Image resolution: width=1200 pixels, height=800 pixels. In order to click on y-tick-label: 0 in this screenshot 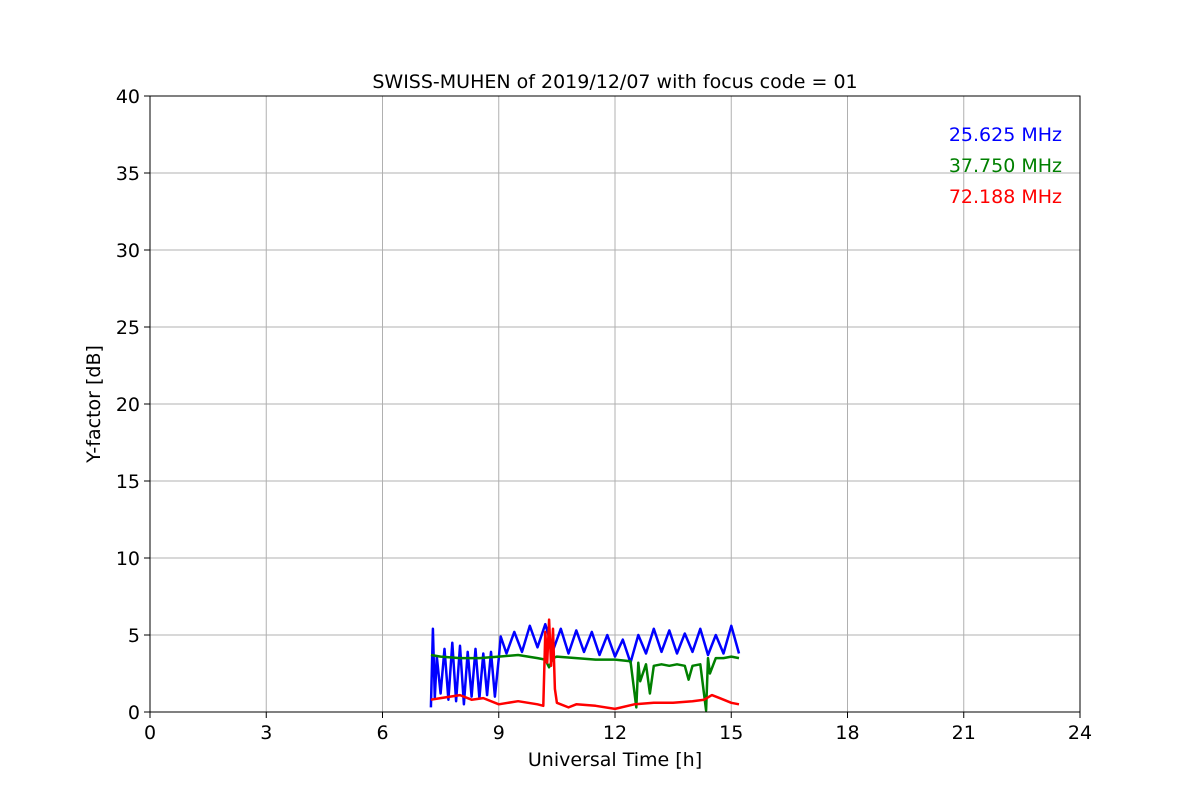, I will do `click(134, 713)`.